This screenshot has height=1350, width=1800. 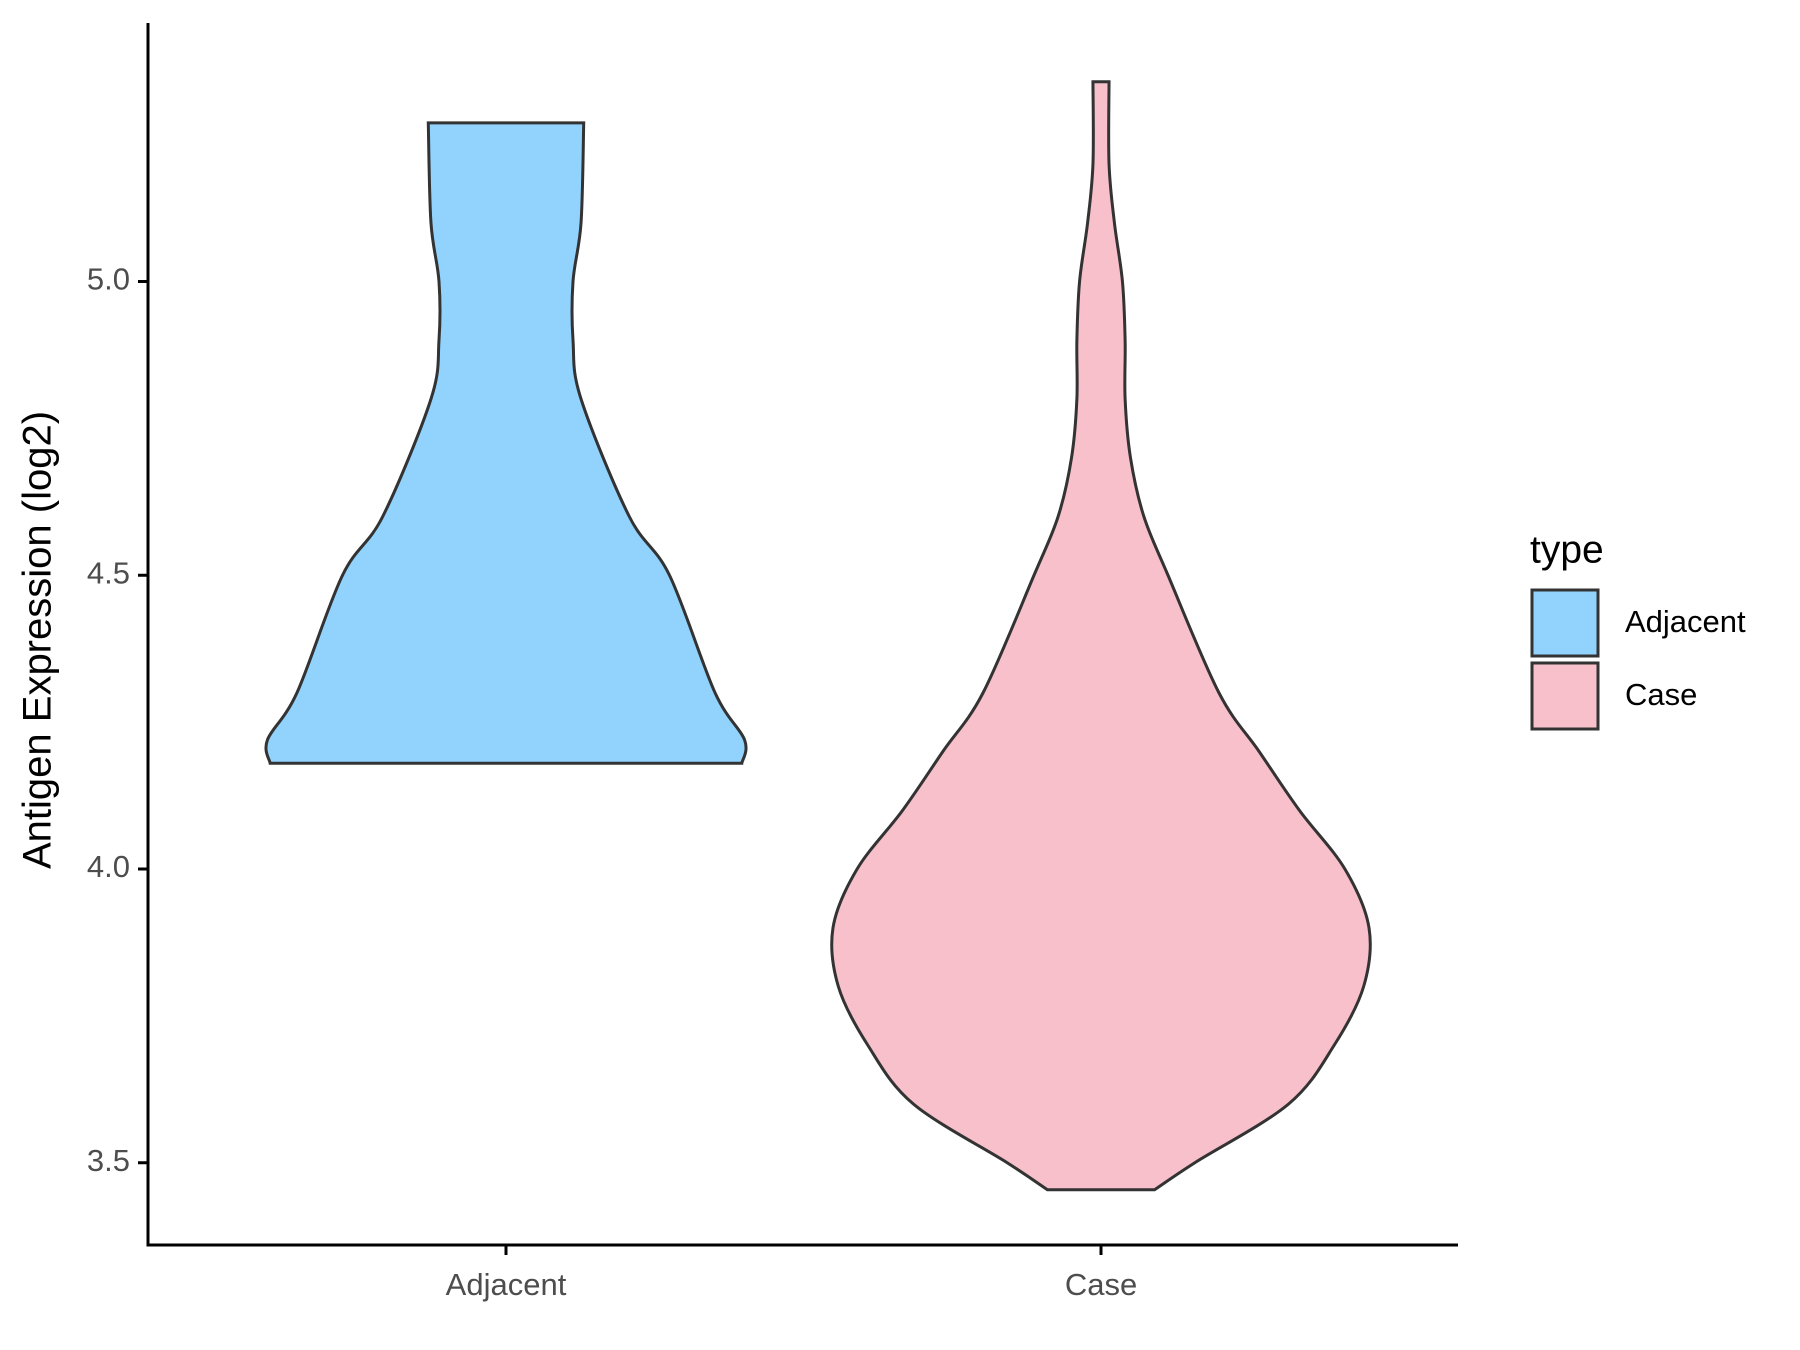 What do you see at coordinates (108, 572) in the screenshot?
I see `y-tick-label: 4.5` at bounding box center [108, 572].